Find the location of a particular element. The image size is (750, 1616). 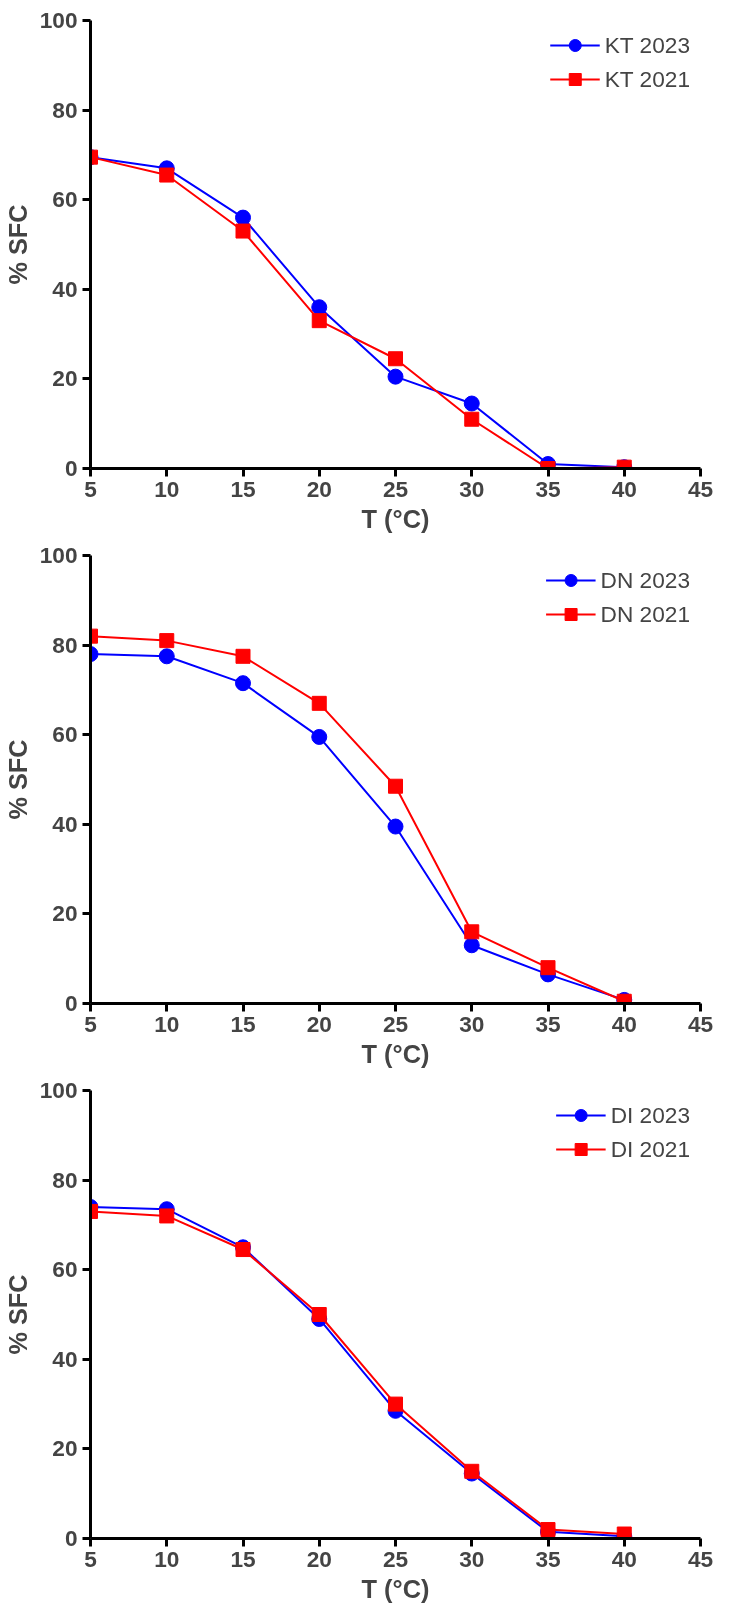

legend-label: DI 2023 is located at coordinates (650, 1115).